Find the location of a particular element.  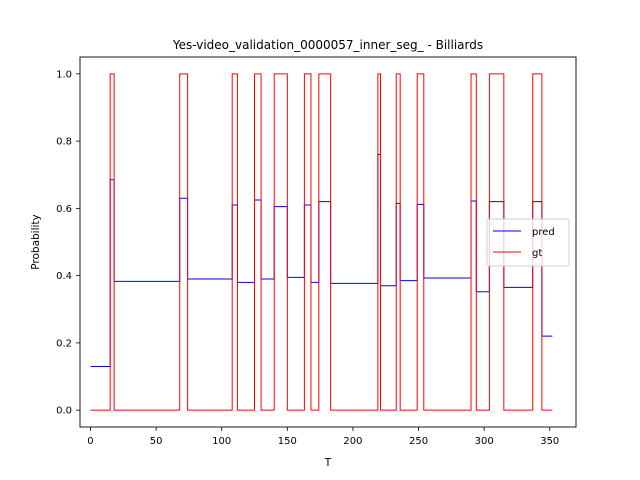

y-tick-label: 1.0 is located at coordinates (64, 74).